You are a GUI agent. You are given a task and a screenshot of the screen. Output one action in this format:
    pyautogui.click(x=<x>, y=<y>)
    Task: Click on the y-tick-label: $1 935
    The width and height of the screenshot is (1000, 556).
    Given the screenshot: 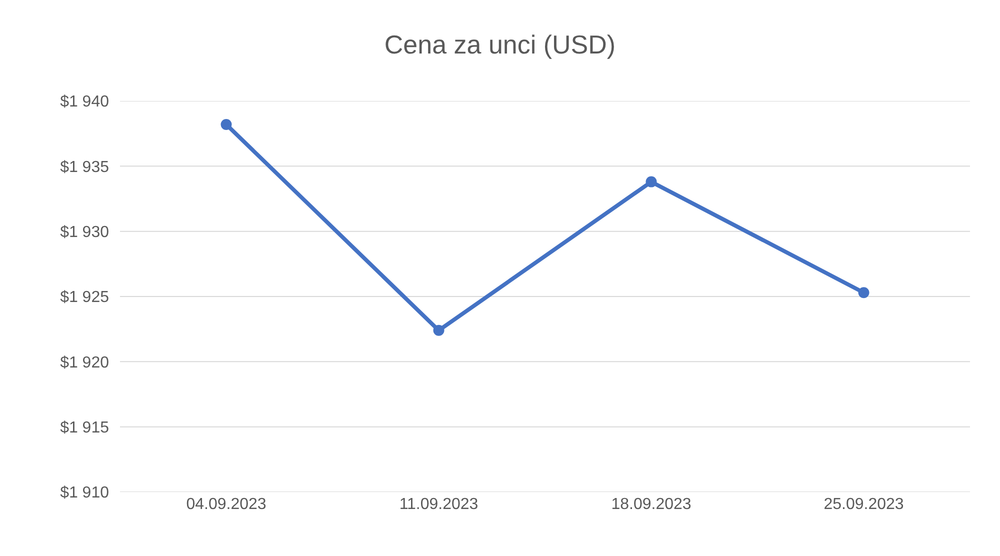 What is the action you would take?
    pyautogui.click(x=85, y=167)
    